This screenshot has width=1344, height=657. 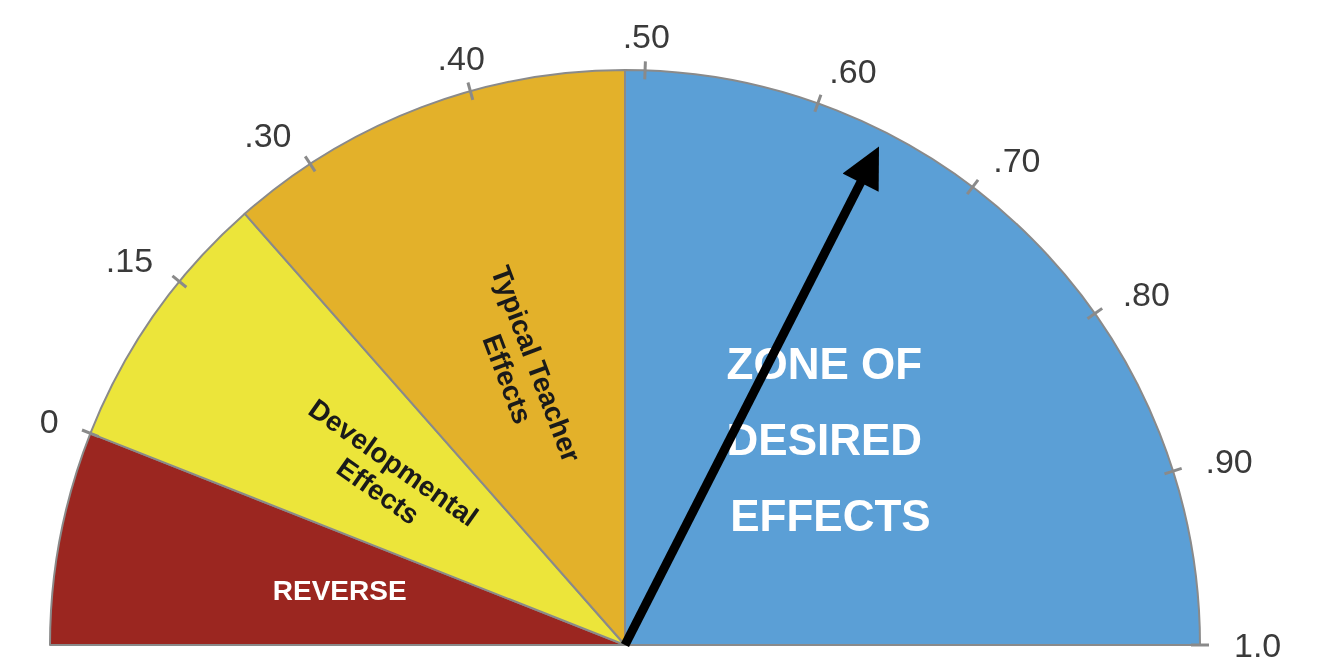 What do you see at coordinates (129, 260) in the screenshot?
I see `text: .15` at bounding box center [129, 260].